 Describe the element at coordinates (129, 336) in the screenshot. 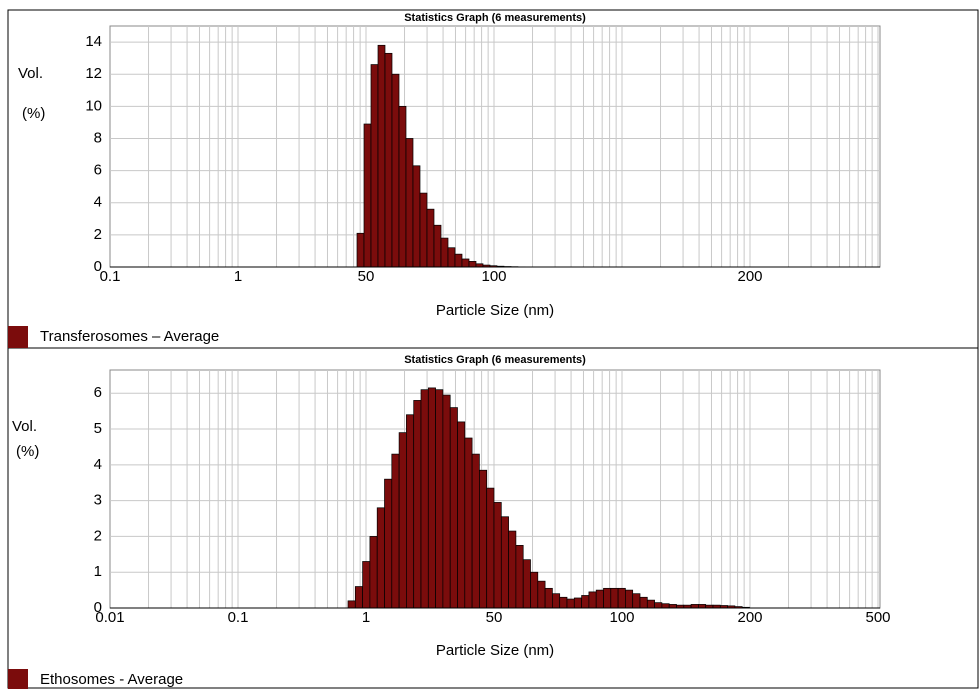

I see `legend-label: Transferosomes – Average` at that location.